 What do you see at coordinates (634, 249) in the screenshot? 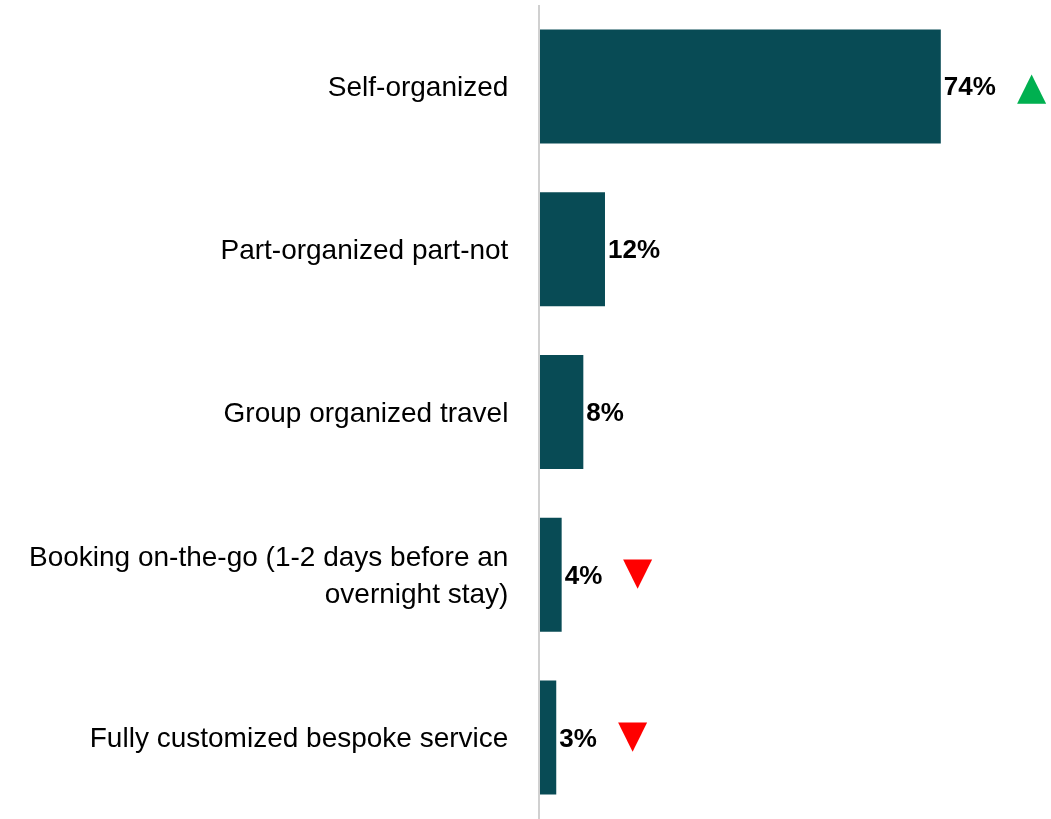
I see `data-label: 12%` at bounding box center [634, 249].